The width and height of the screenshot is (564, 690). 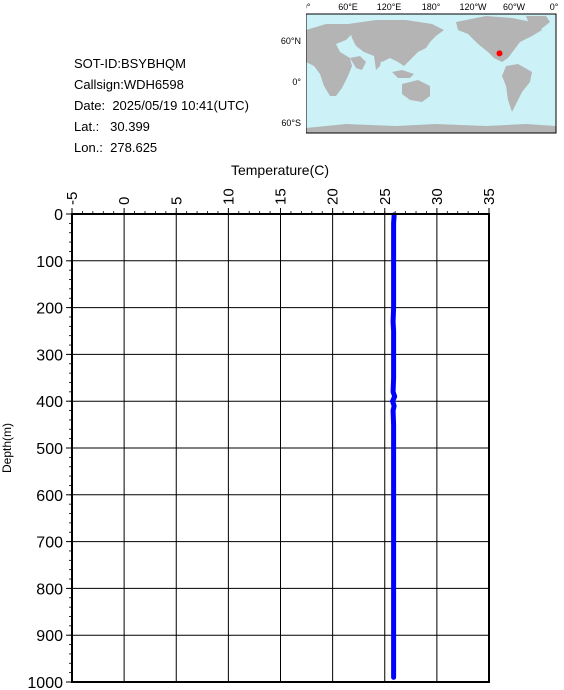 I want to click on date-row: Date: 2025/05/19 10:41(UTC), so click(x=161, y=105).